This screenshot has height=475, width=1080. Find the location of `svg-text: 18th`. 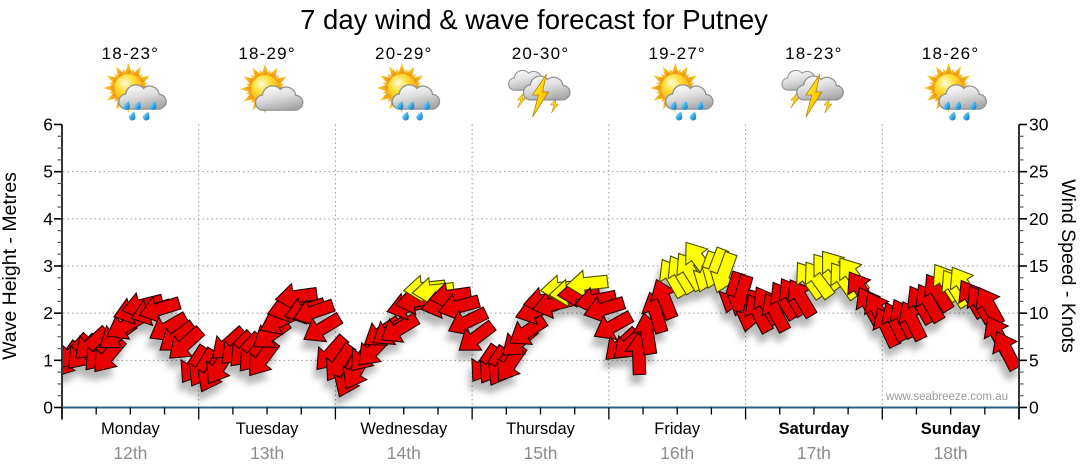

svg-text: 18th is located at coordinates (951, 453).